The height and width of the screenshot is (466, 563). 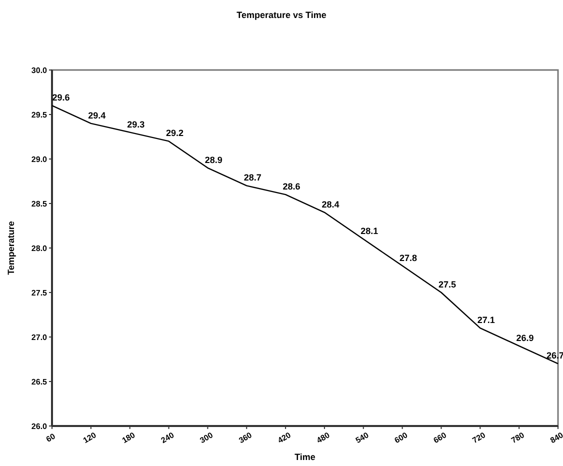 I want to click on data-label: 27.8, so click(x=409, y=257).